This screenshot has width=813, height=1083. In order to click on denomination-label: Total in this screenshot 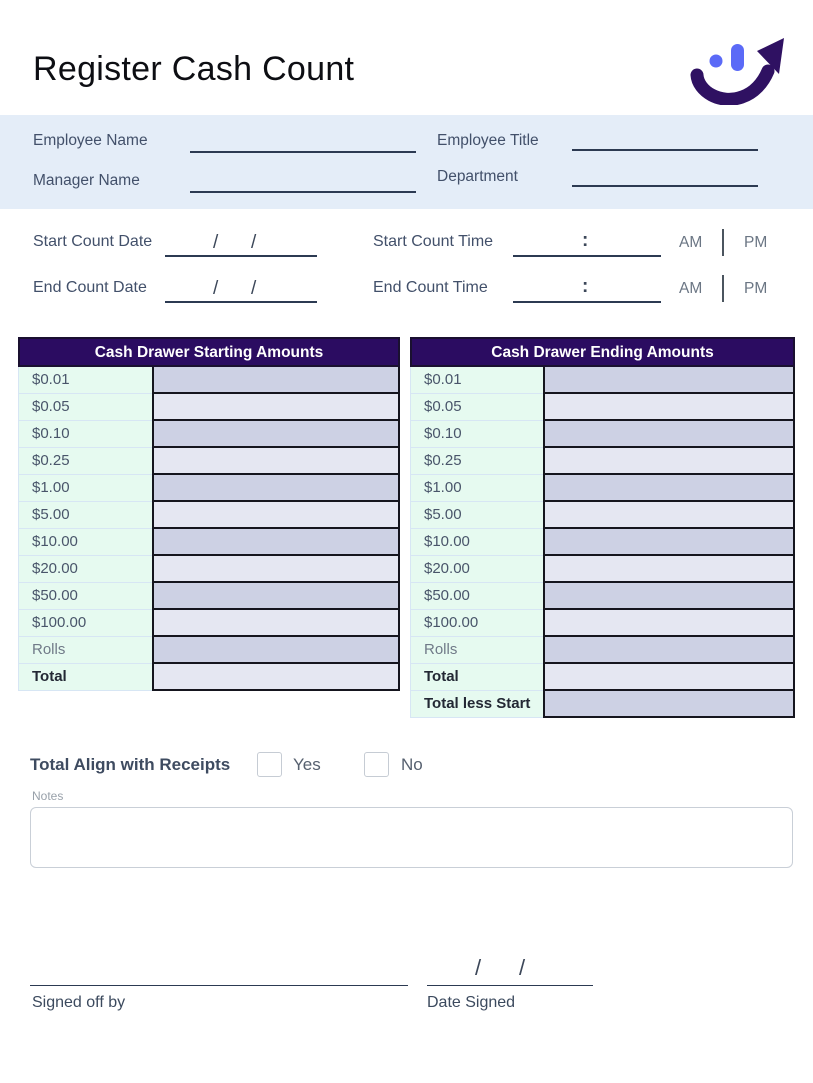, I will do `click(476, 677)`.